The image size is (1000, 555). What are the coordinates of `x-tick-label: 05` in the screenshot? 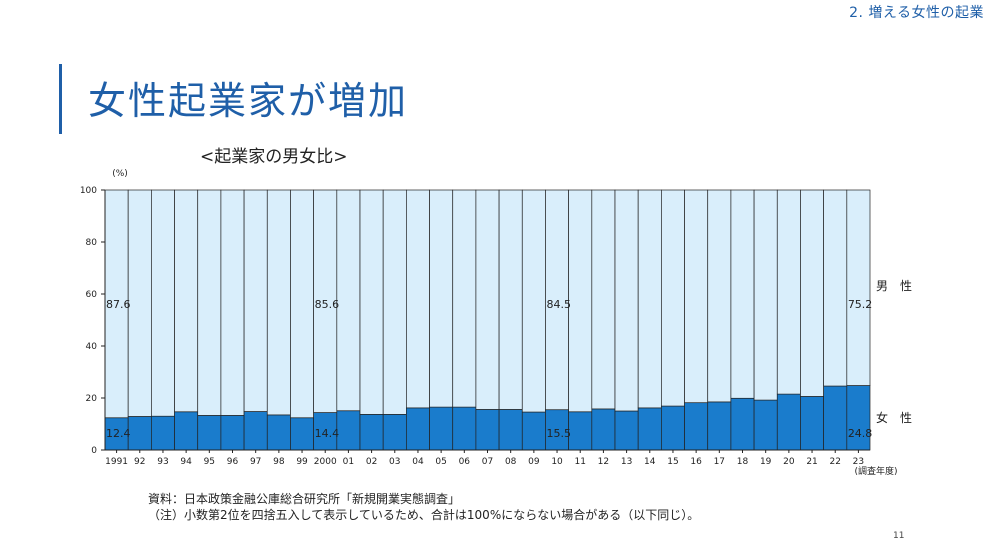 It's located at (440, 462).